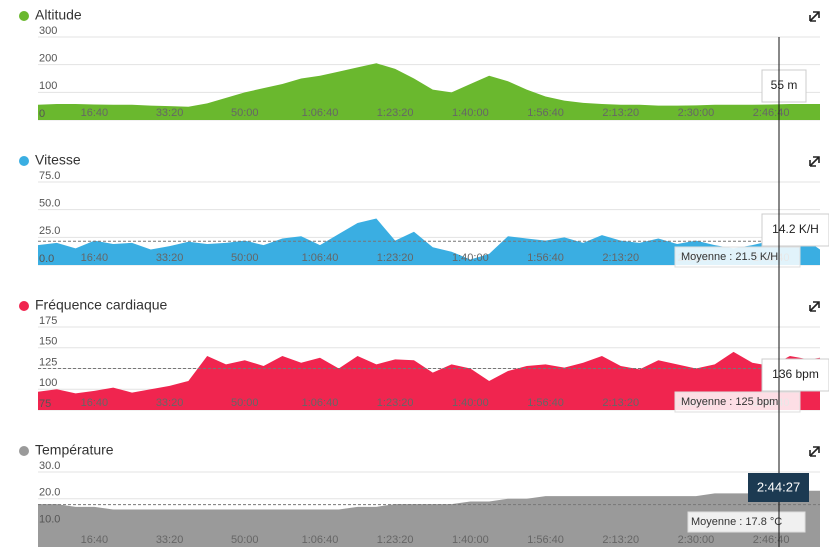 This screenshot has height=547, width=829. I want to click on chart-title: Altitude, so click(58, 15).